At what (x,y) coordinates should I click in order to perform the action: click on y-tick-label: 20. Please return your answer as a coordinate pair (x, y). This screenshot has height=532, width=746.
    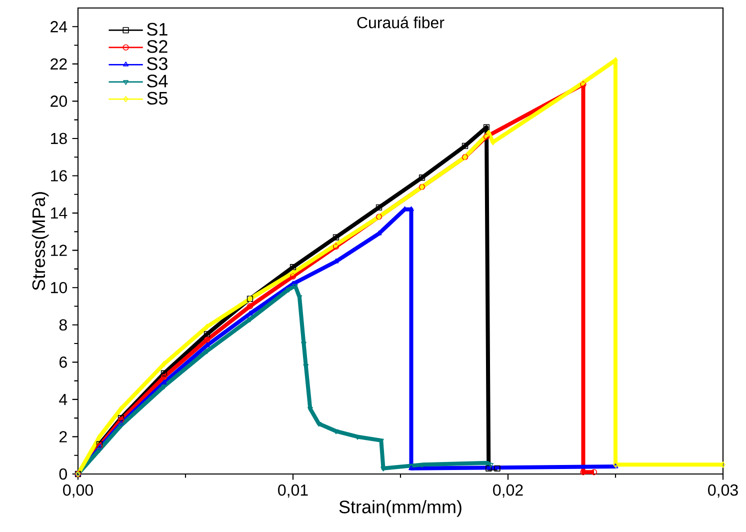
    Looking at the image, I should click on (58, 101).